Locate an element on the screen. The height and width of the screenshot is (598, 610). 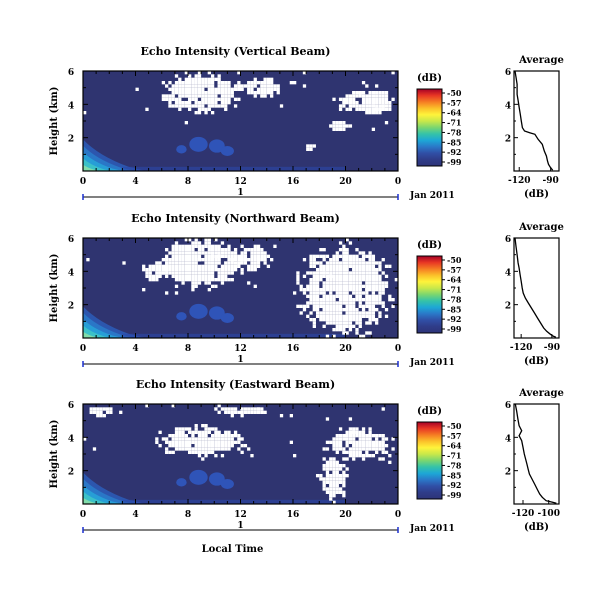
colorbar-ramp is located at coordinates (429, 127).